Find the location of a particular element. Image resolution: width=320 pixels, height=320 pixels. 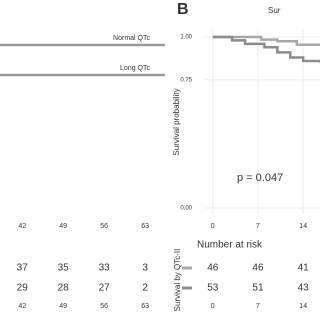

risk-count: 28 is located at coordinates (64, 288).